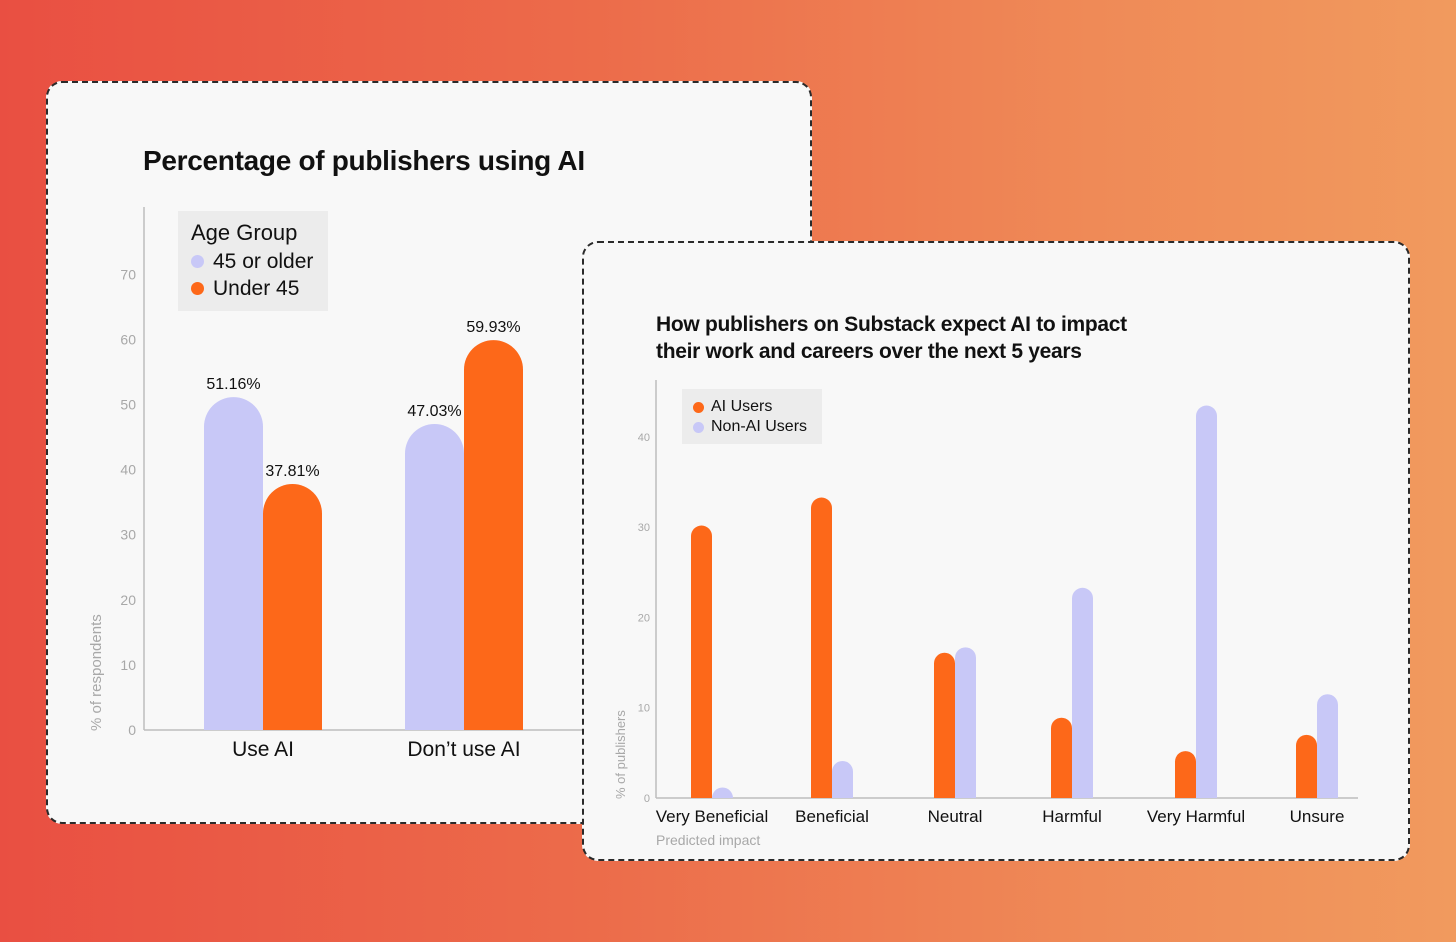 The image size is (1456, 942). Describe the element at coordinates (722, 792) in the screenshot. I see `bar-non-ai-users-very-beneficial` at that location.